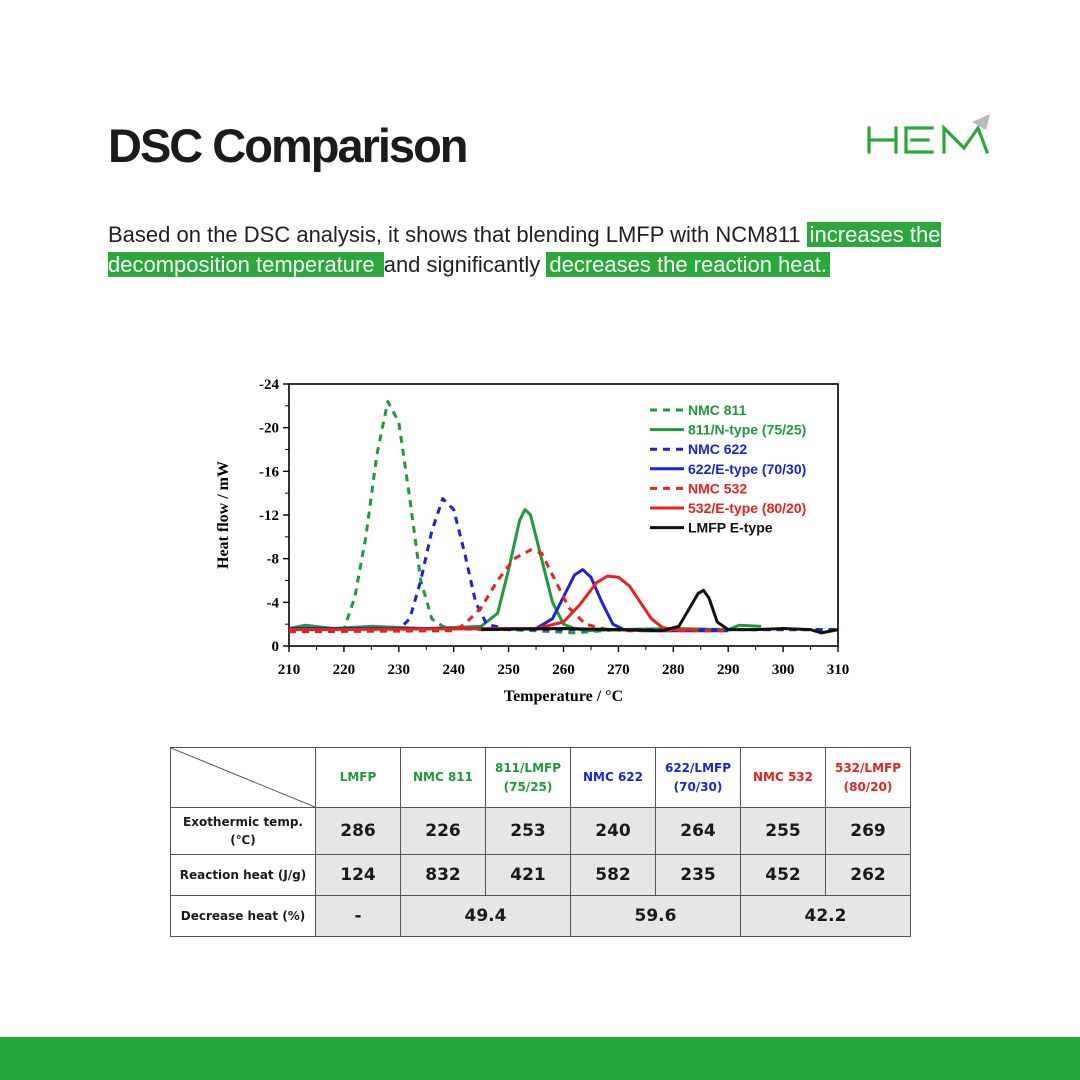 The width and height of the screenshot is (1080, 1080). I want to click on header-nmc811: NMC 811, so click(443, 777).